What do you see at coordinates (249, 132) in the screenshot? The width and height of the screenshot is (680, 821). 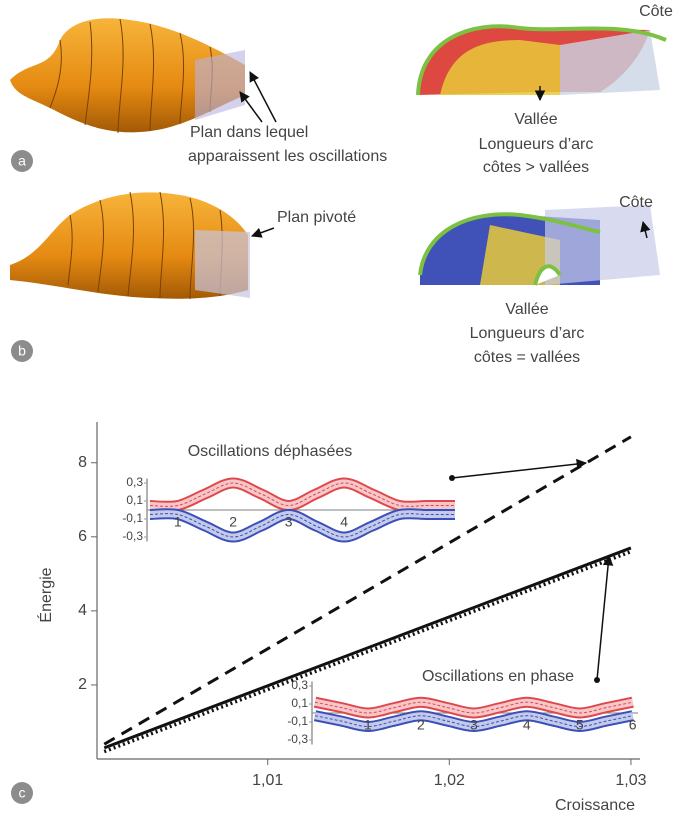 I see `caption: Plan dans lequel` at bounding box center [249, 132].